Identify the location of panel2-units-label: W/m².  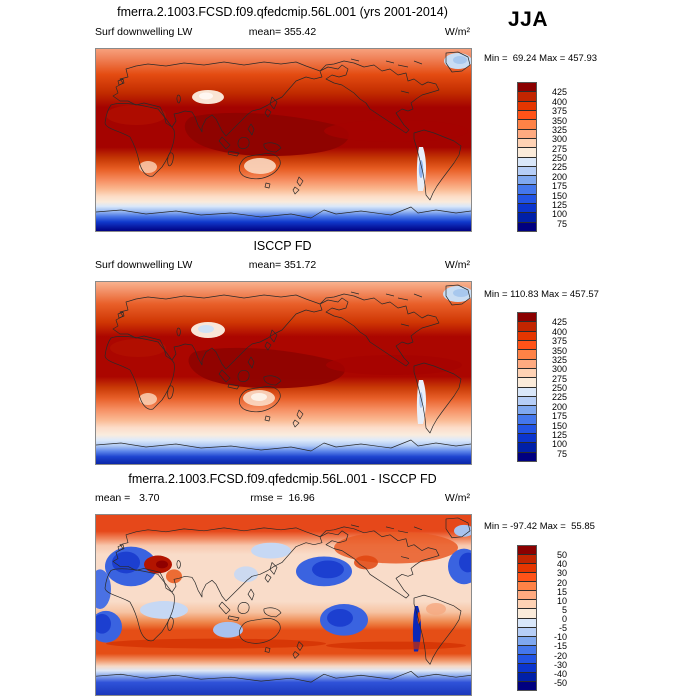
(457, 265).